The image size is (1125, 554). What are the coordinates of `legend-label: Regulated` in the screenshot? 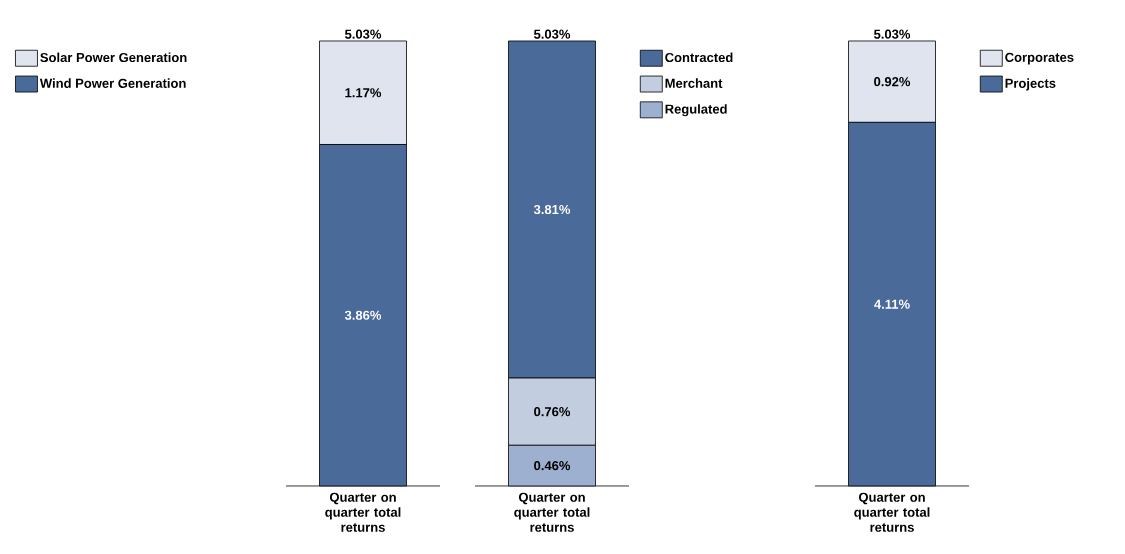 It's located at (696, 110).